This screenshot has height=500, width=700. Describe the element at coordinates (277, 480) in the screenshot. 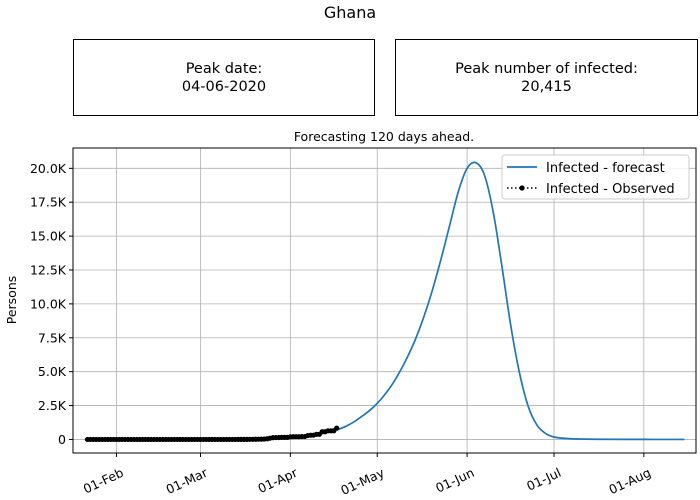

I see `x-tick-label: 01-Apr` at that location.